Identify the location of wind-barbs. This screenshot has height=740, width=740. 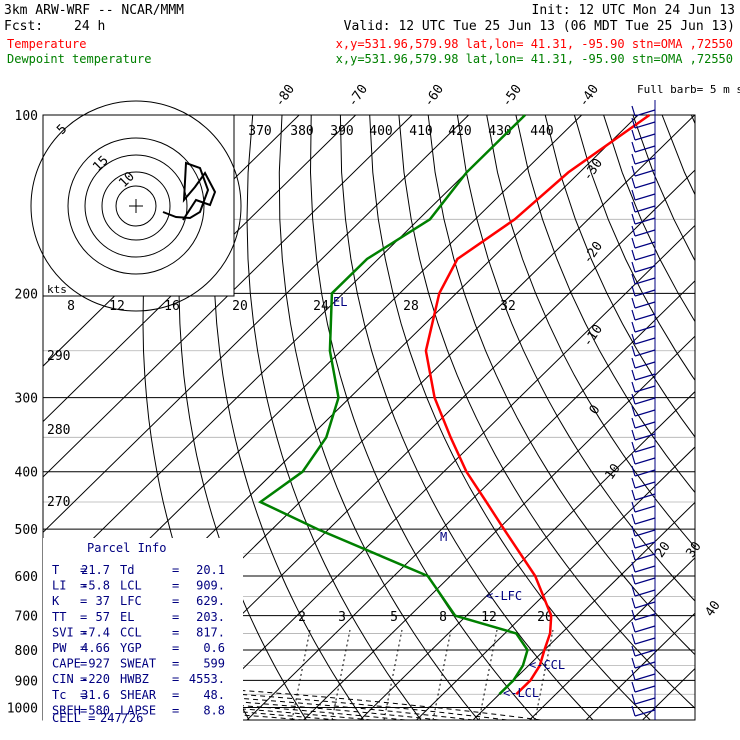
(643, 410).